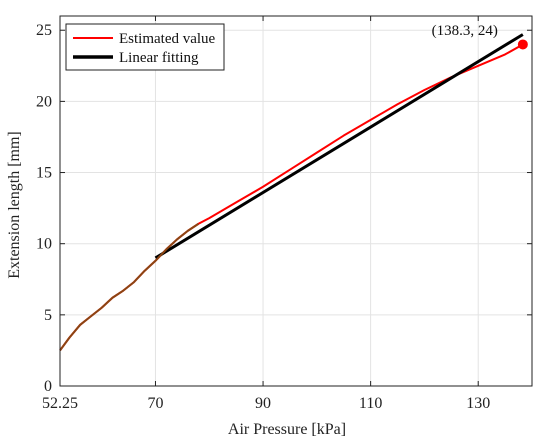 This screenshot has width=550, height=442. Describe the element at coordinates (155, 403) in the screenshot. I see `x-tick-label: 70` at that location.